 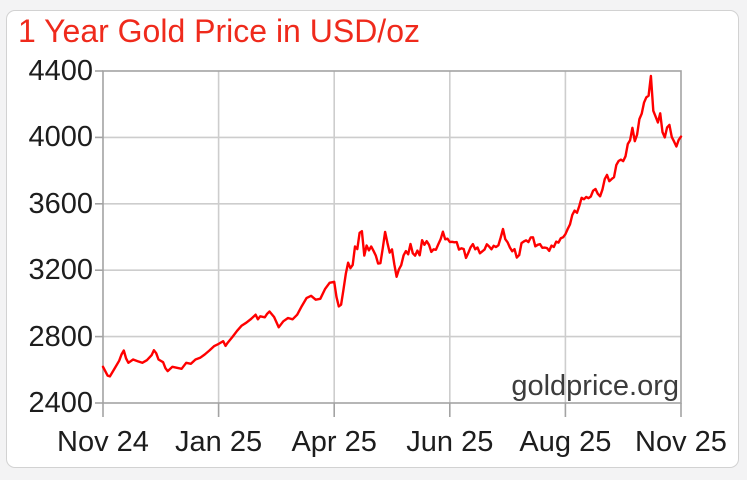 I want to click on x-tick-label: Nov 25, so click(x=681, y=442).